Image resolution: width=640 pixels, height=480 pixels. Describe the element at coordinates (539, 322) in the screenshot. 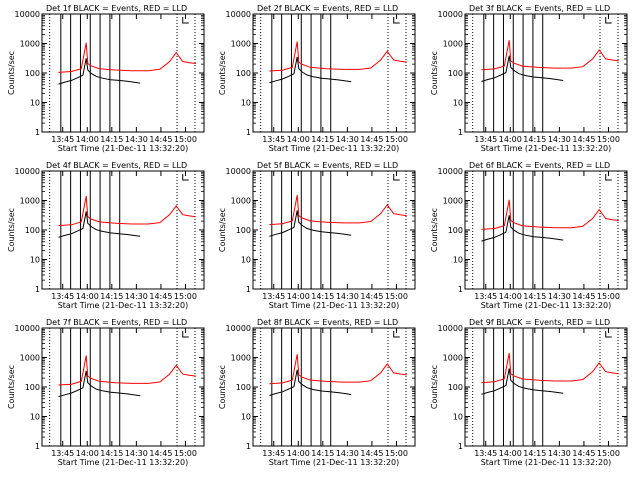

I see `panel-title: Det 9f BLACK = Events, RED = LLD` at that location.